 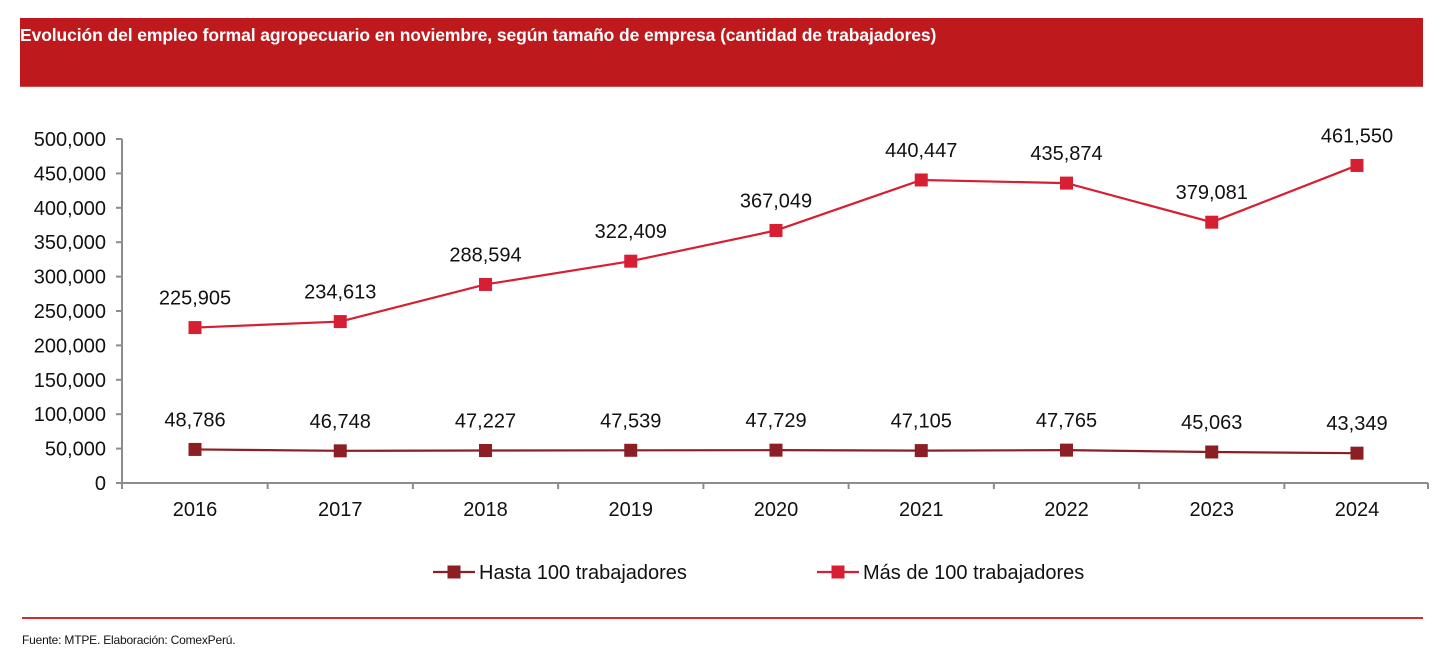 I want to click on y-tick-label: 250,000, so click(x=70, y=312).